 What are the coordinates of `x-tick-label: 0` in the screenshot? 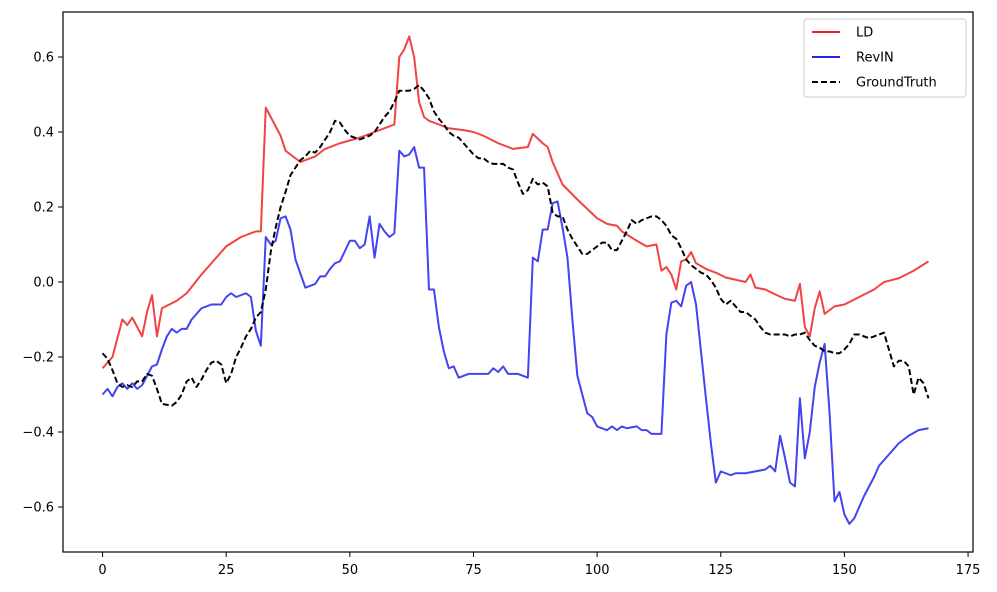 It's located at (102, 570).